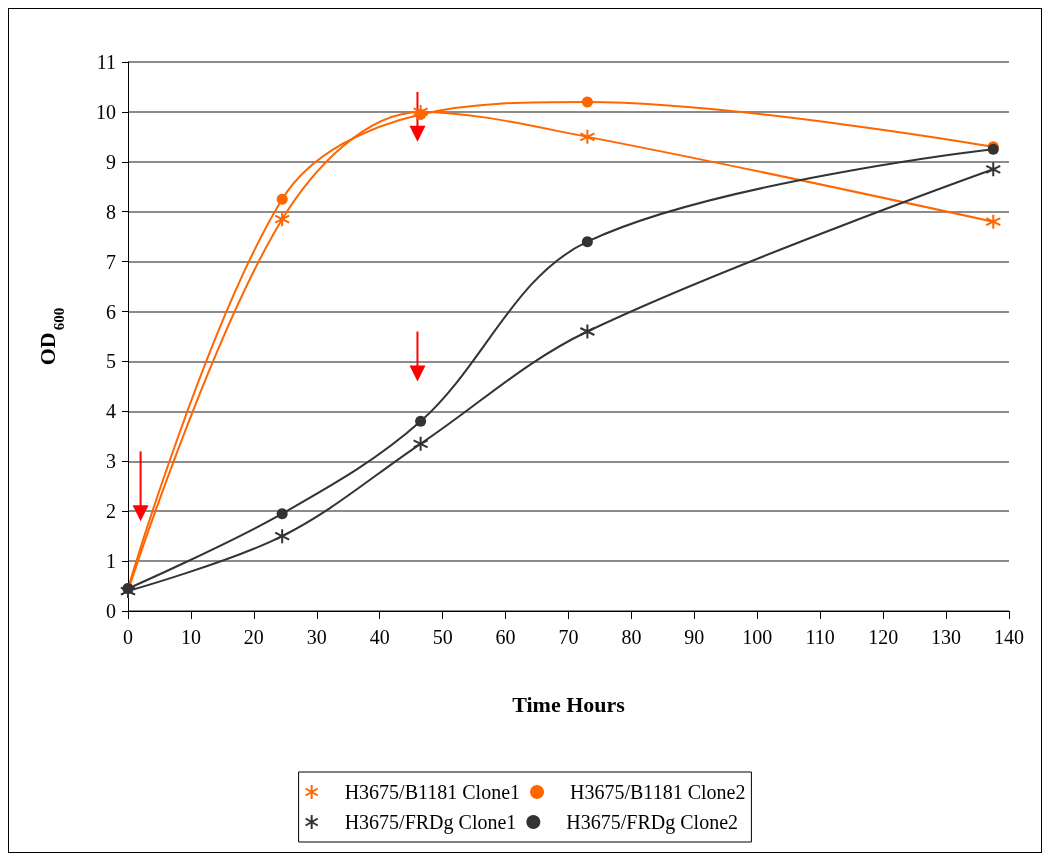 This screenshot has width=1050, height=861. I want to click on x-tick-label: 110, so click(820, 637).